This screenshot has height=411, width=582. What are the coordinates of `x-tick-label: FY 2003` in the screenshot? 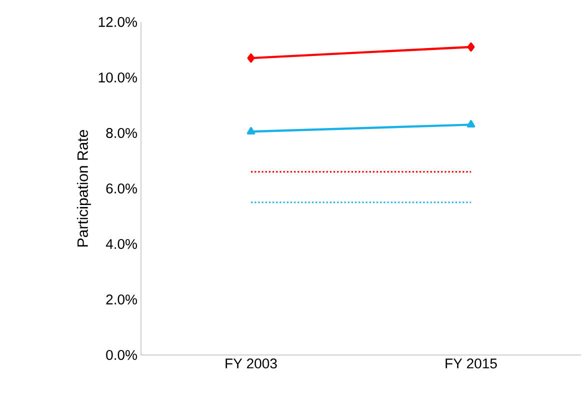 It's located at (251, 363).